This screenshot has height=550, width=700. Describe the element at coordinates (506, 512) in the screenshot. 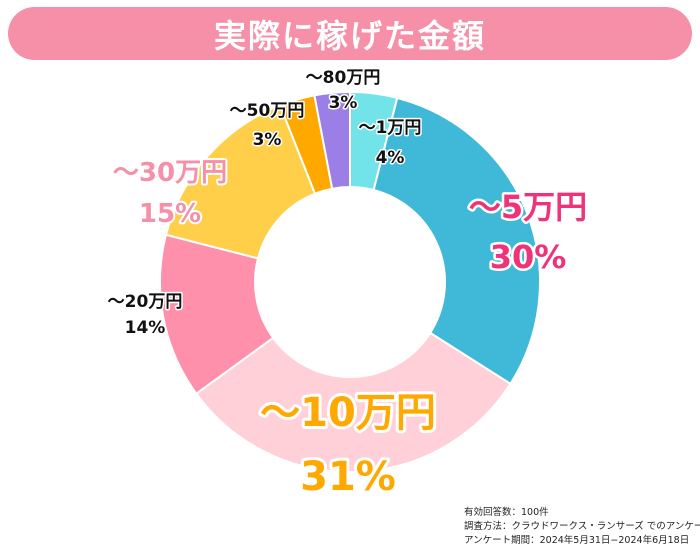

I see `note-respondents: 有効回答数：100件` at that location.